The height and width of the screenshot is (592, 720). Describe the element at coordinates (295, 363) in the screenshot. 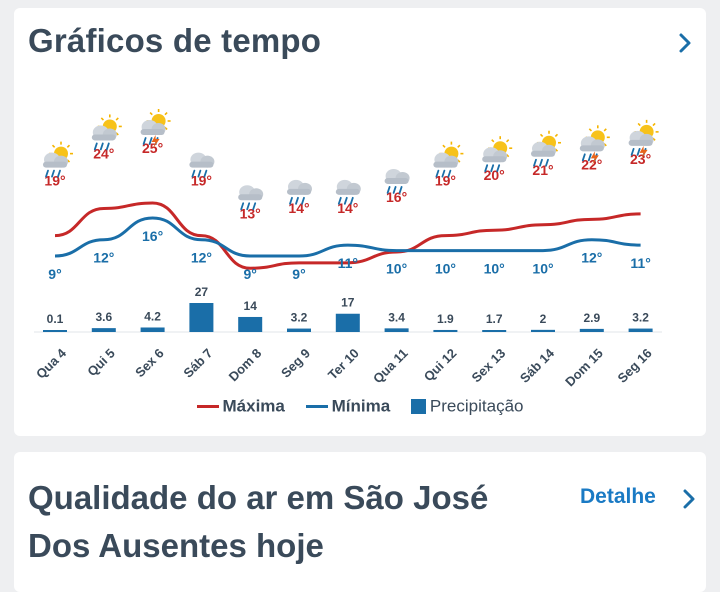

I see `x-axis-label: Seg 9` at that location.